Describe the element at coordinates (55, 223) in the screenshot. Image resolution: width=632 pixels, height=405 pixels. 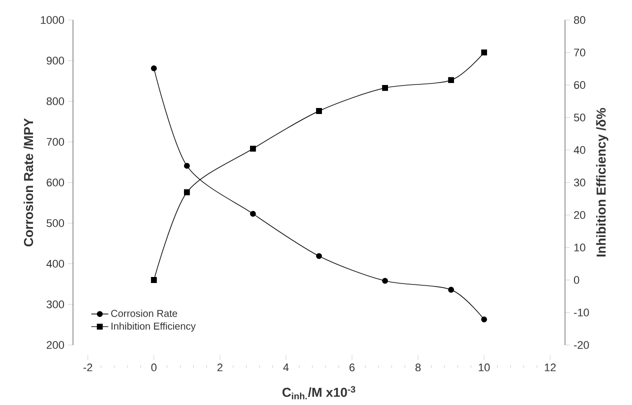
I see `y-tick-label: 500` at that location.